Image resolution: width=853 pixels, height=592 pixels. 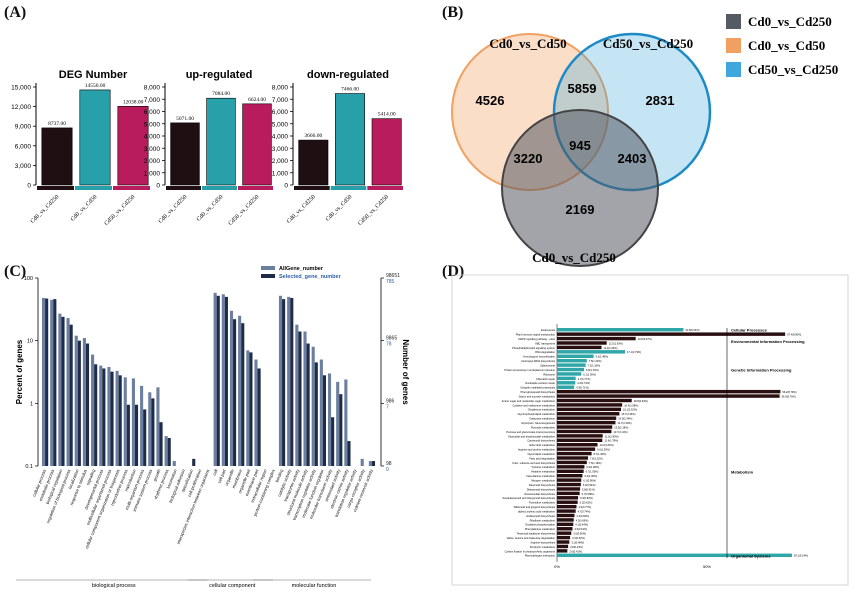 What do you see at coordinates (611, 441) in the screenshot?
I see `kegg-bar-label: 11.4(1.78%)` at bounding box center [611, 441].